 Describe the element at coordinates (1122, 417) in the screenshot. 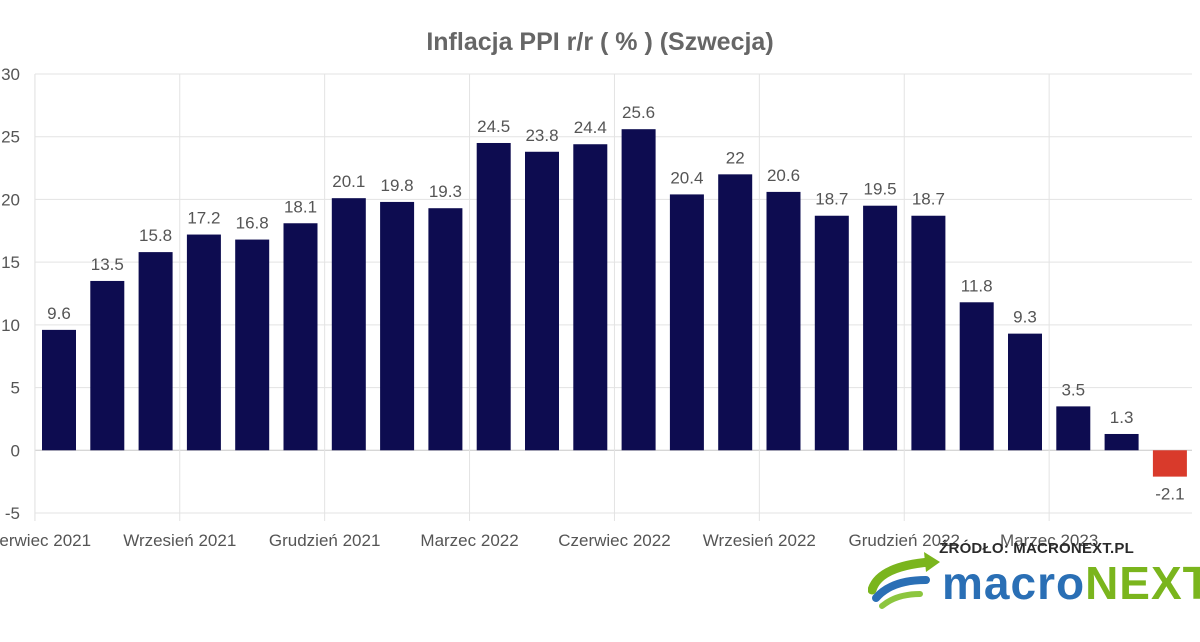

I see `data-label: 1.3` at that location.